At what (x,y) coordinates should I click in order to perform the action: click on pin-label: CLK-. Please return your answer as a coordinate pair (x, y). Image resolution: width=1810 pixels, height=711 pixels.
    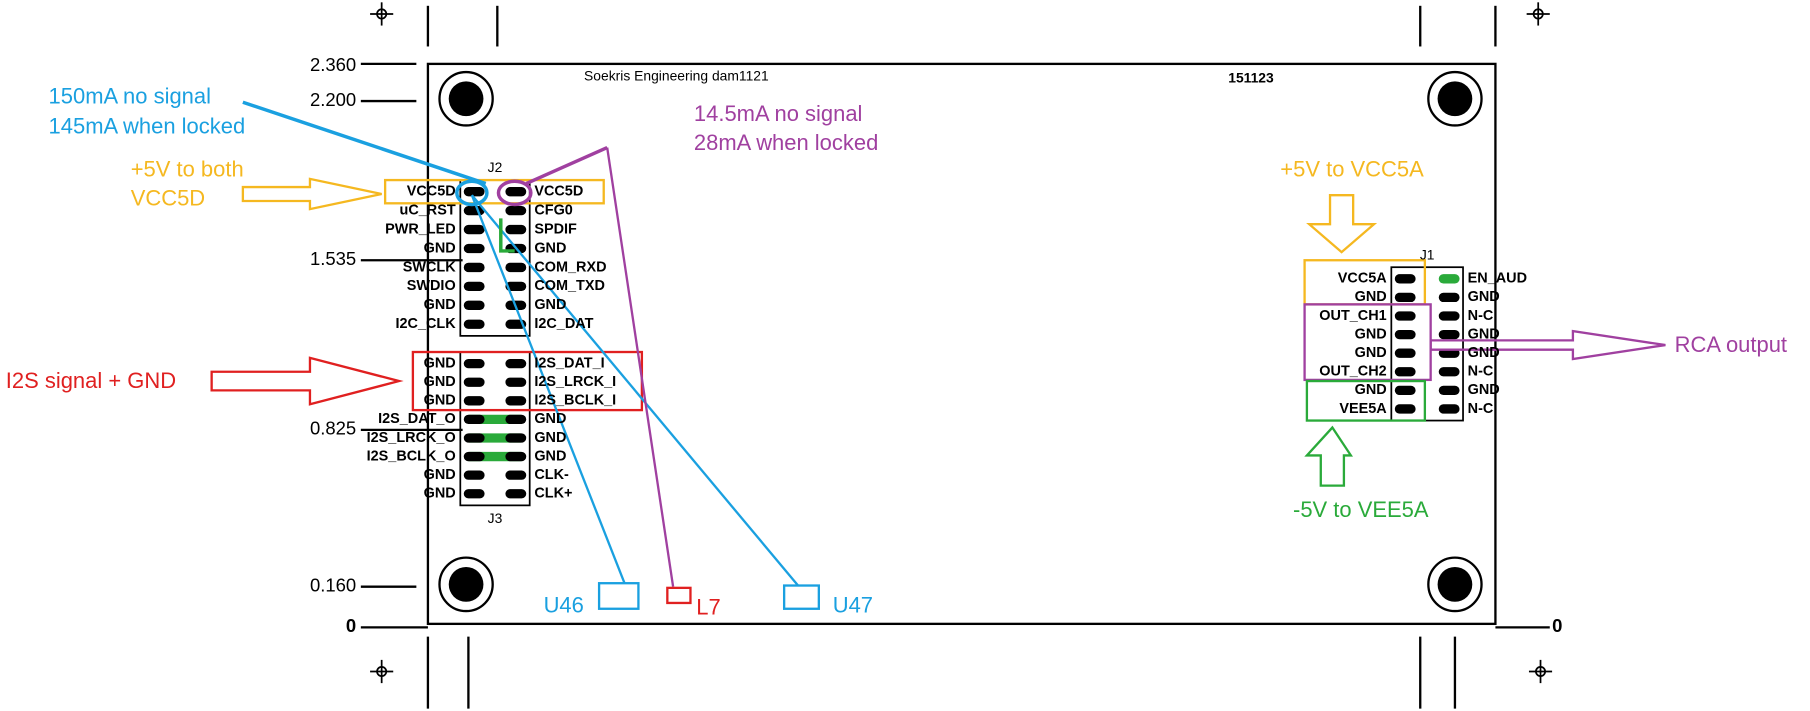
    Looking at the image, I should click on (551, 475).